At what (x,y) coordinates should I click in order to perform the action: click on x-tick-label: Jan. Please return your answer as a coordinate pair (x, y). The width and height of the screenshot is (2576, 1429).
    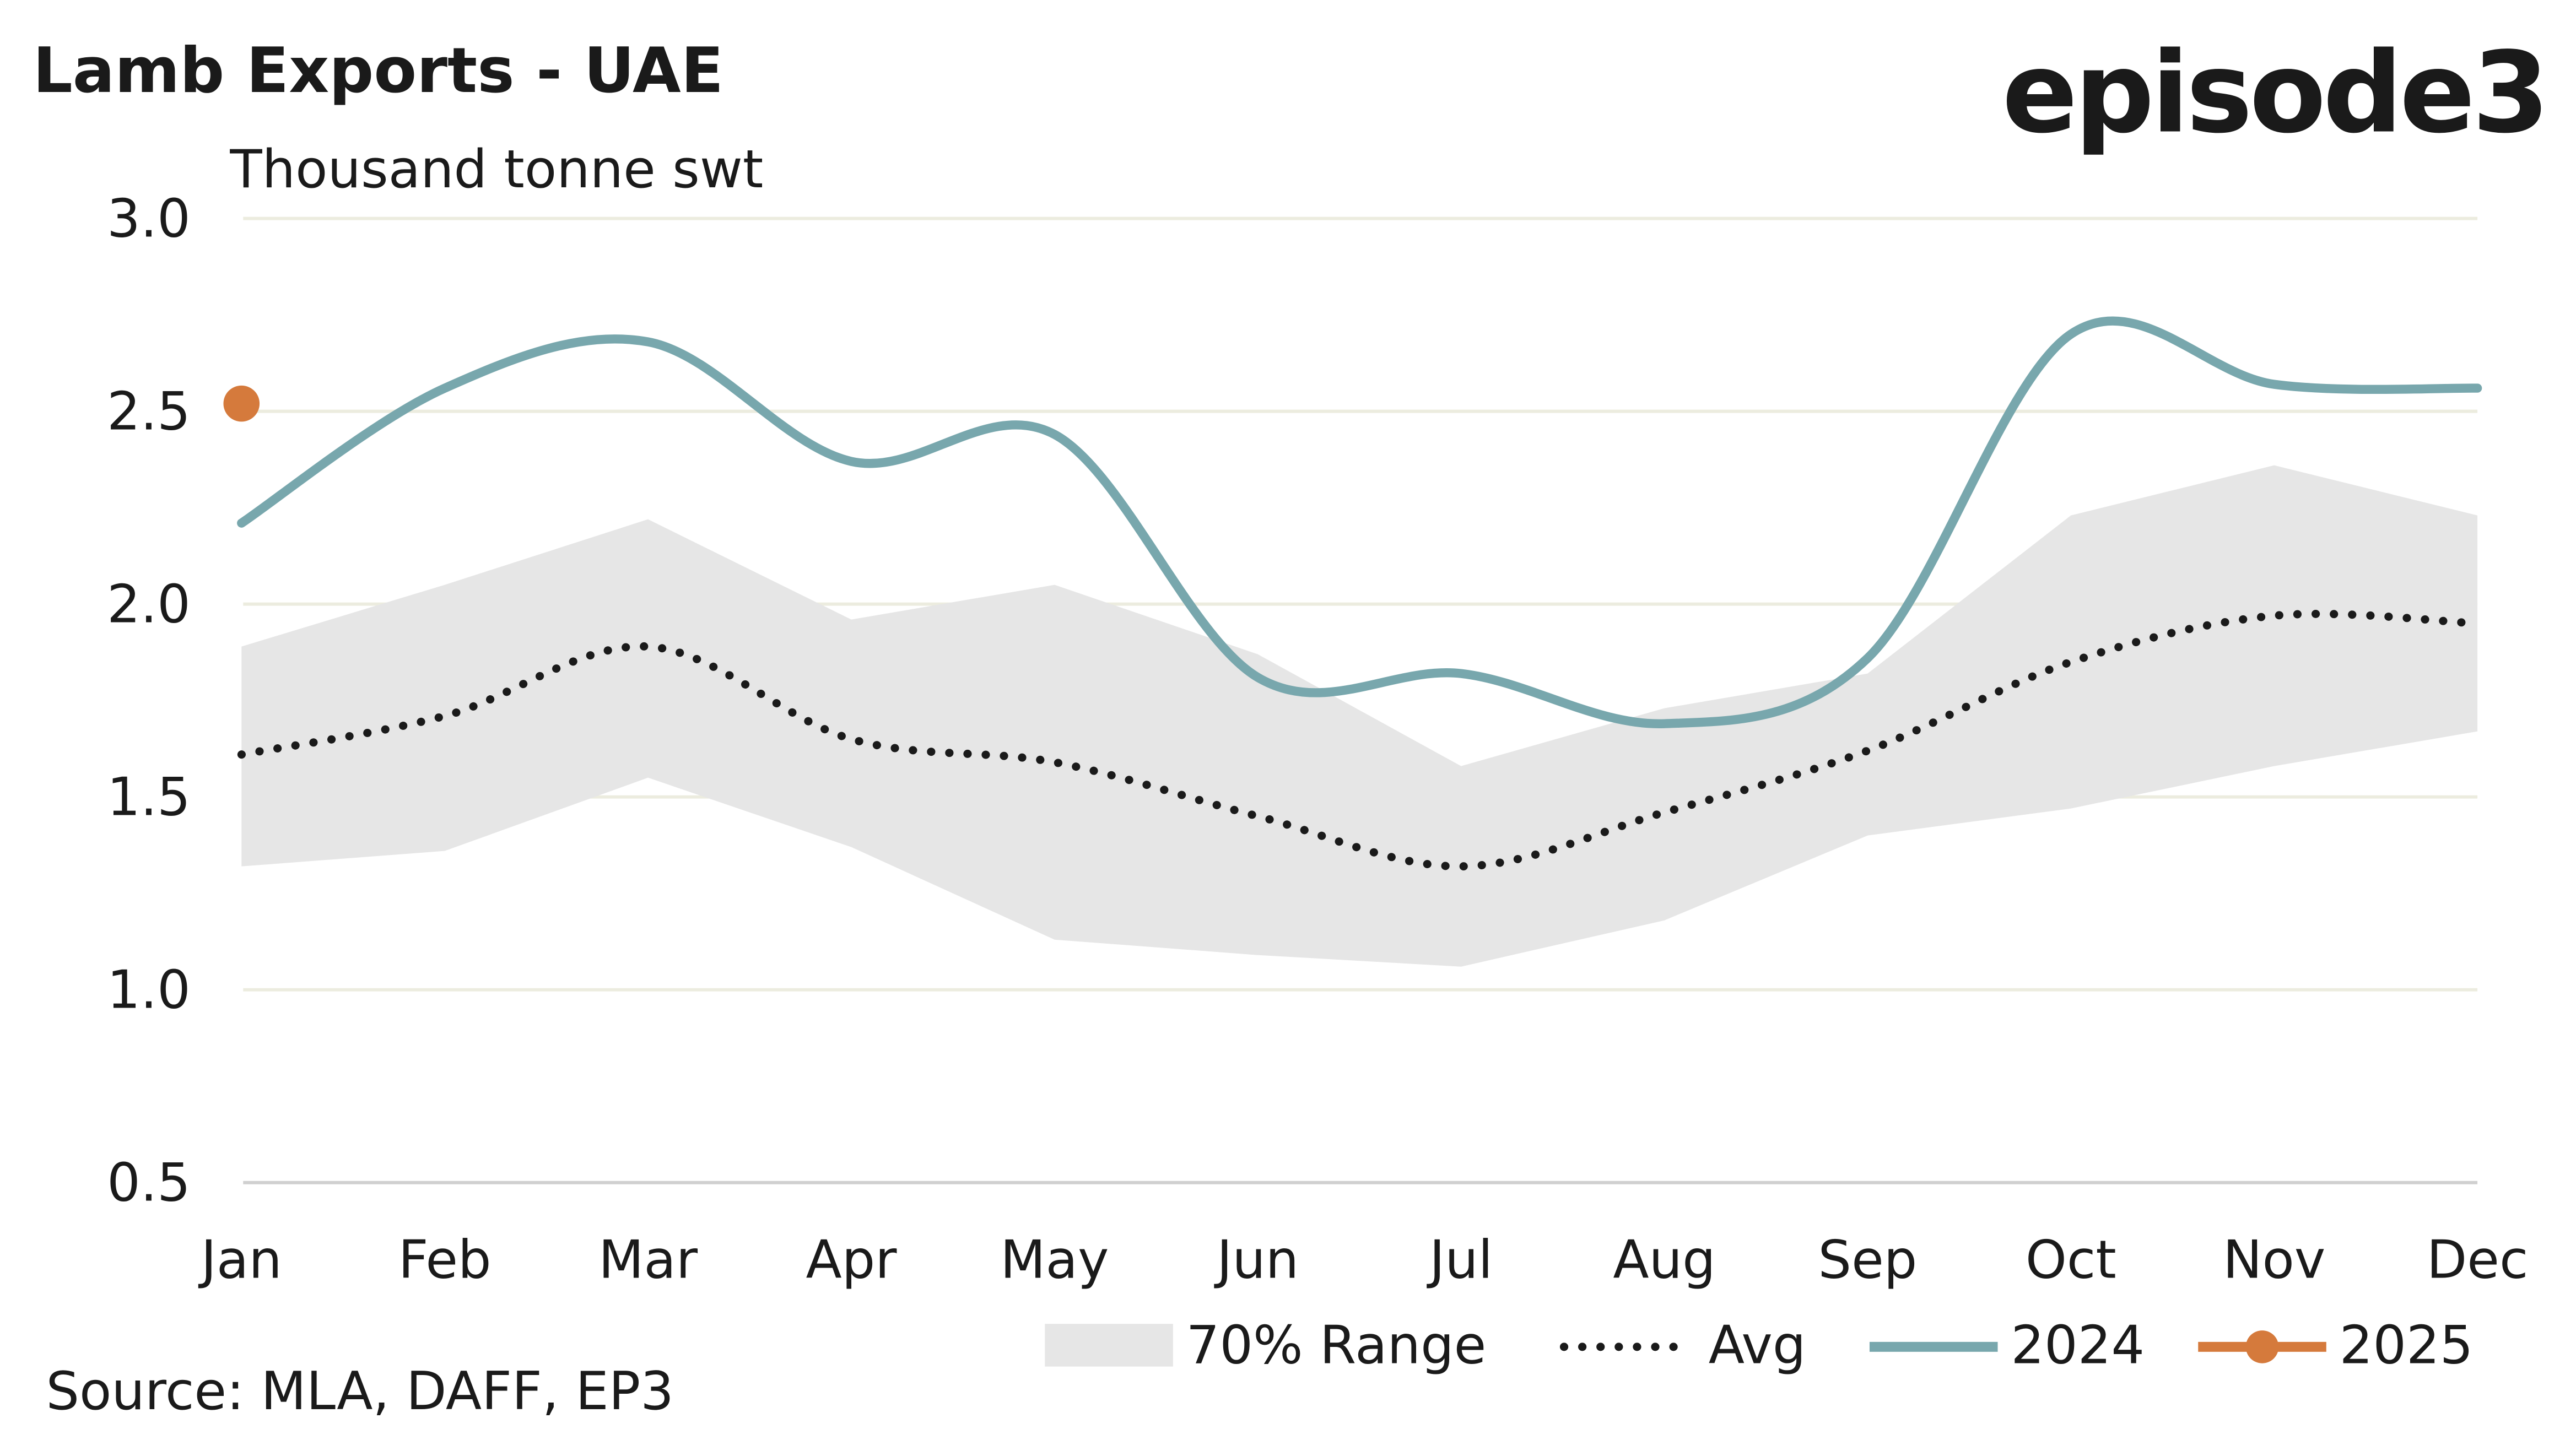
    Looking at the image, I should click on (240, 1260).